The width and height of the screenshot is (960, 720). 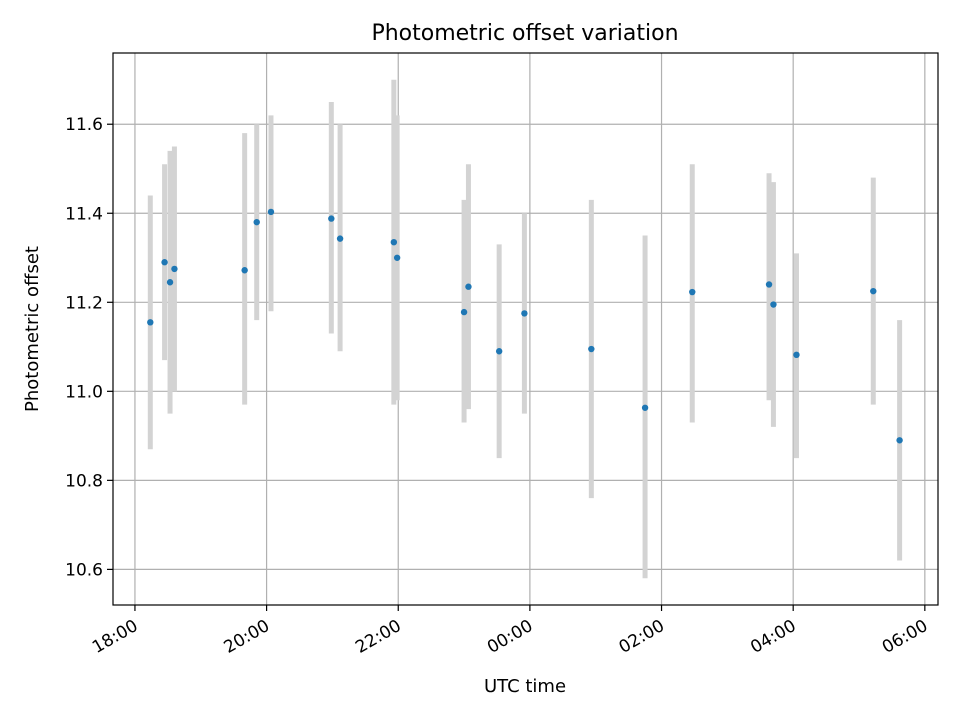 I want to click on x-axis-label: UTC time, so click(x=525, y=686).